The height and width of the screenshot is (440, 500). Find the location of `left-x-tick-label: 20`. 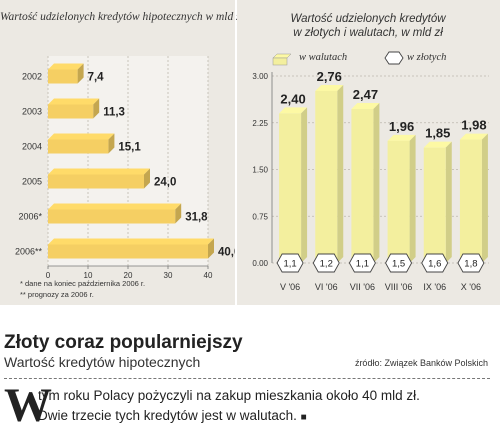

left-x-tick-label: 20 is located at coordinates (128, 275).